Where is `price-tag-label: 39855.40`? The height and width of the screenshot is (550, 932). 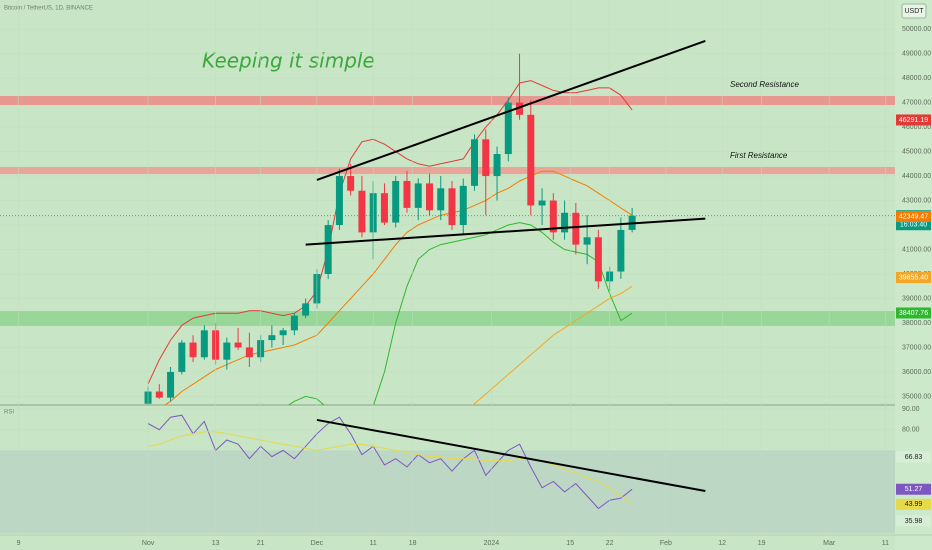
price-tag-label: 39855.40 is located at coordinates (913, 277).